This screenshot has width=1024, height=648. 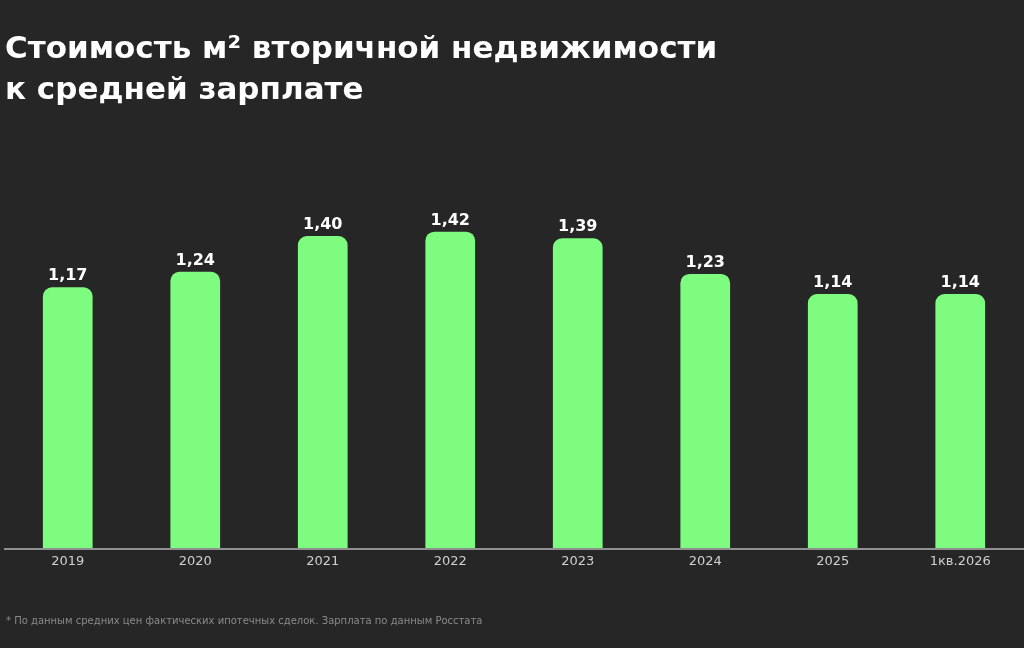 I want to click on data-label: 1,40, so click(x=323, y=224).